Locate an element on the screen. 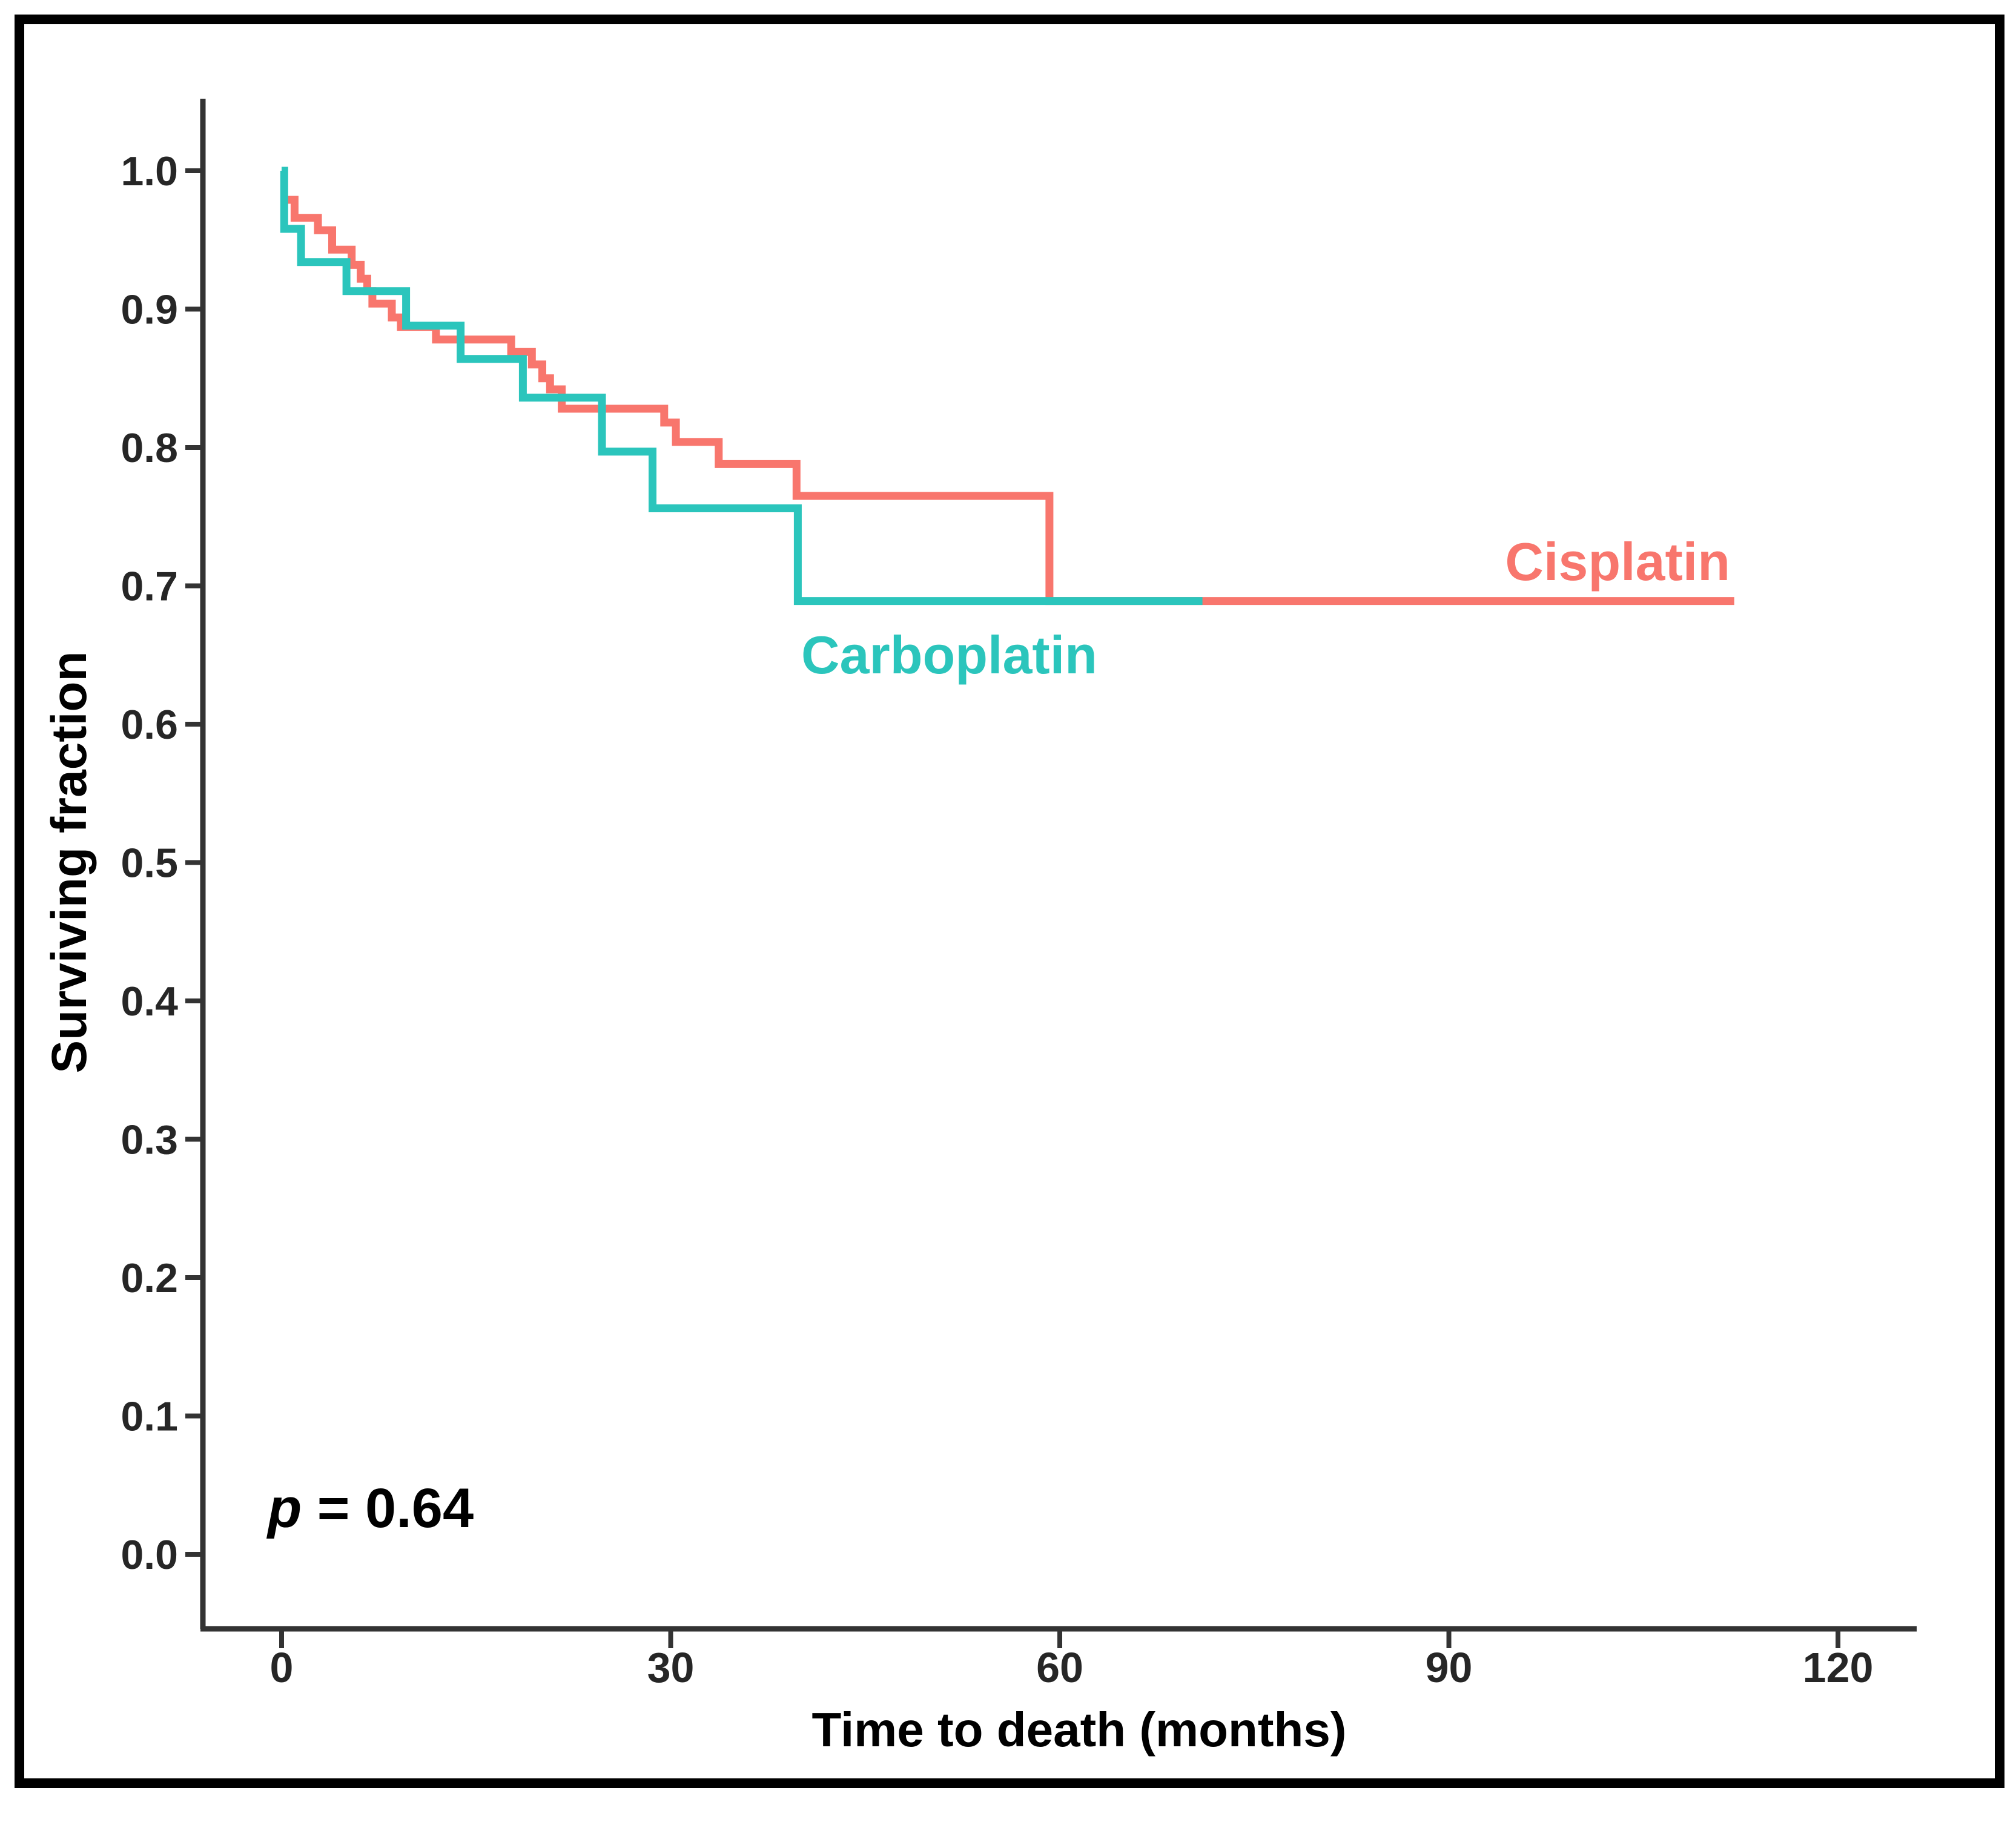 This screenshot has height=1825, width=2016. x-tick-label: 60 is located at coordinates (1060, 1667).